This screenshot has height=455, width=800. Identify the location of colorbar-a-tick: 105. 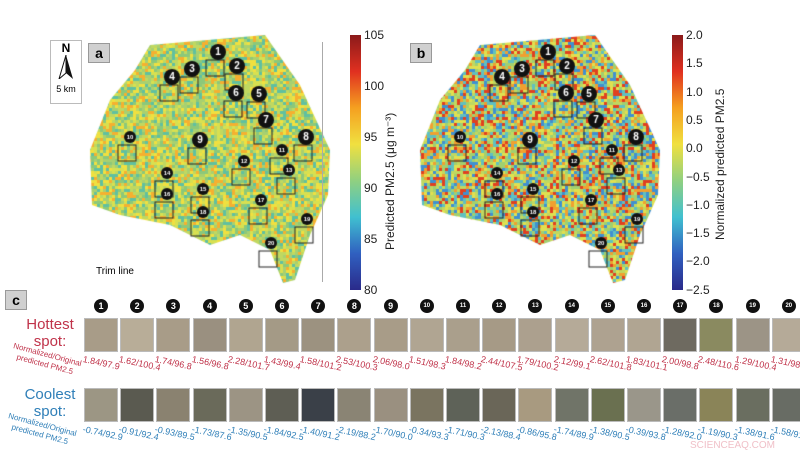
(374, 35).